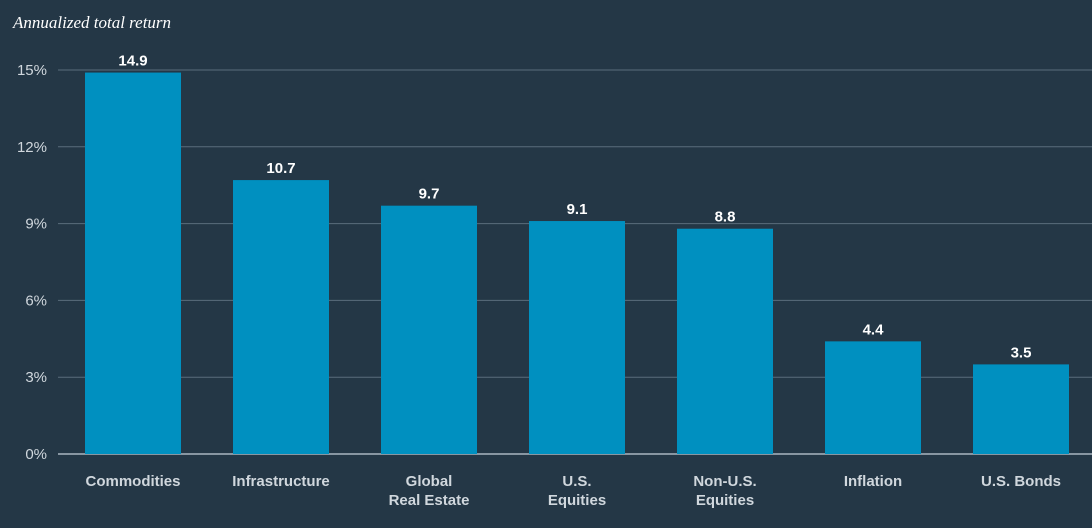 This screenshot has width=1092, height=528. Describe the element at coordinates (873, 481) in the screenshot. I see `category-label: Inflation` at that location.